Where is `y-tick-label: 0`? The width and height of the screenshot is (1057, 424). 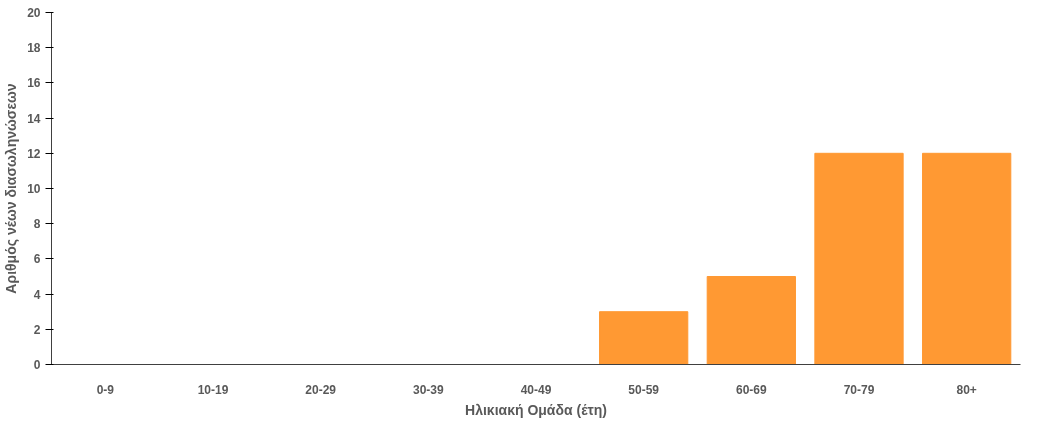 y-tick-label: 0 is located at coordinates (37, 365).